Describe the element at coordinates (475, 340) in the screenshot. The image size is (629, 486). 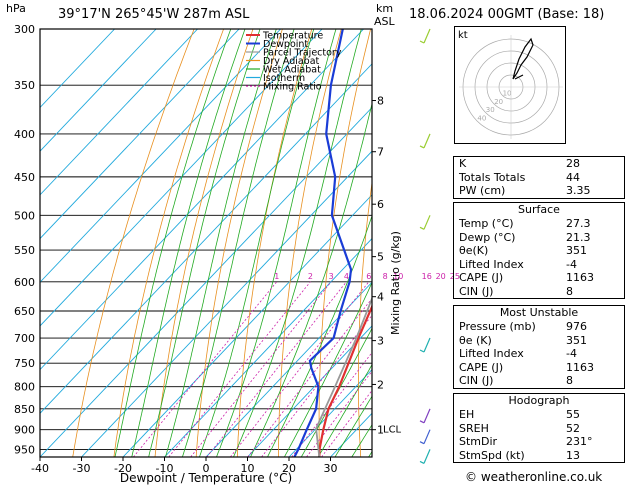
I see `row-label: θe (K)` at that location.